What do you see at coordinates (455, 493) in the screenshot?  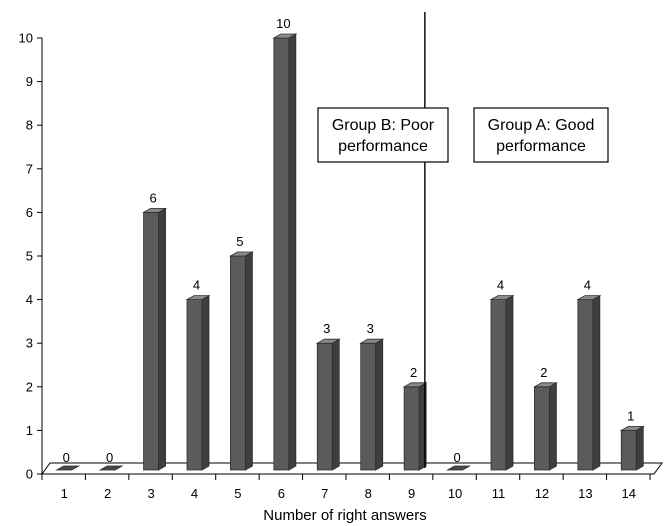 I see `x-tick-label: 10` at bounding box center [455, 493].